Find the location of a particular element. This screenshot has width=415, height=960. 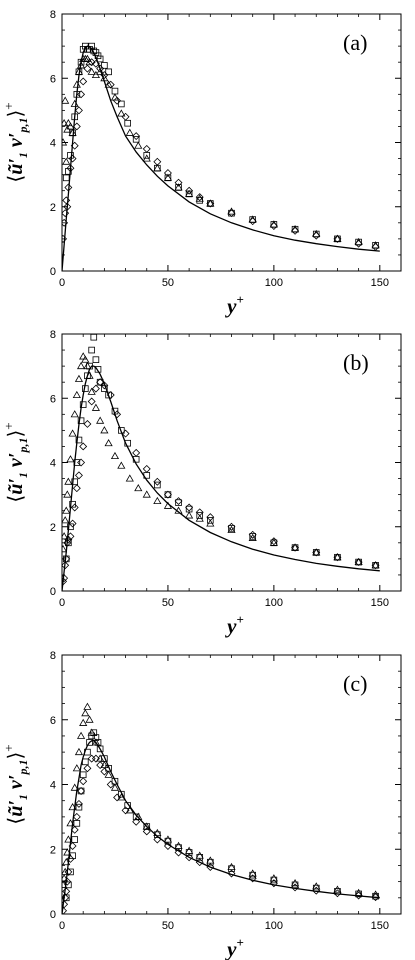

y-tick-label: 8 is located at coordinates (53, 335).